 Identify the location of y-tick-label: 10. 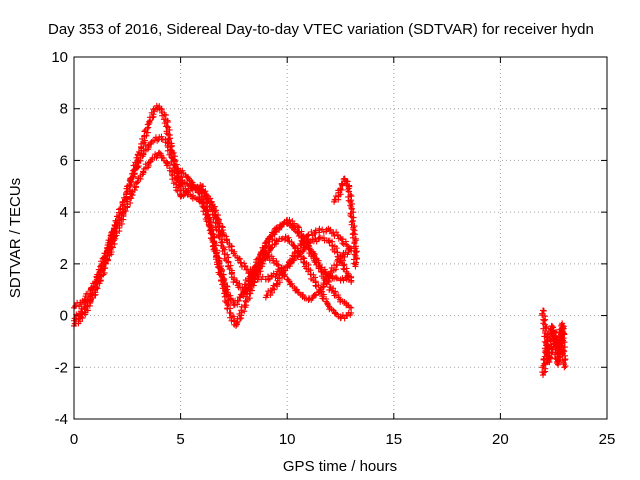
(59, 57).